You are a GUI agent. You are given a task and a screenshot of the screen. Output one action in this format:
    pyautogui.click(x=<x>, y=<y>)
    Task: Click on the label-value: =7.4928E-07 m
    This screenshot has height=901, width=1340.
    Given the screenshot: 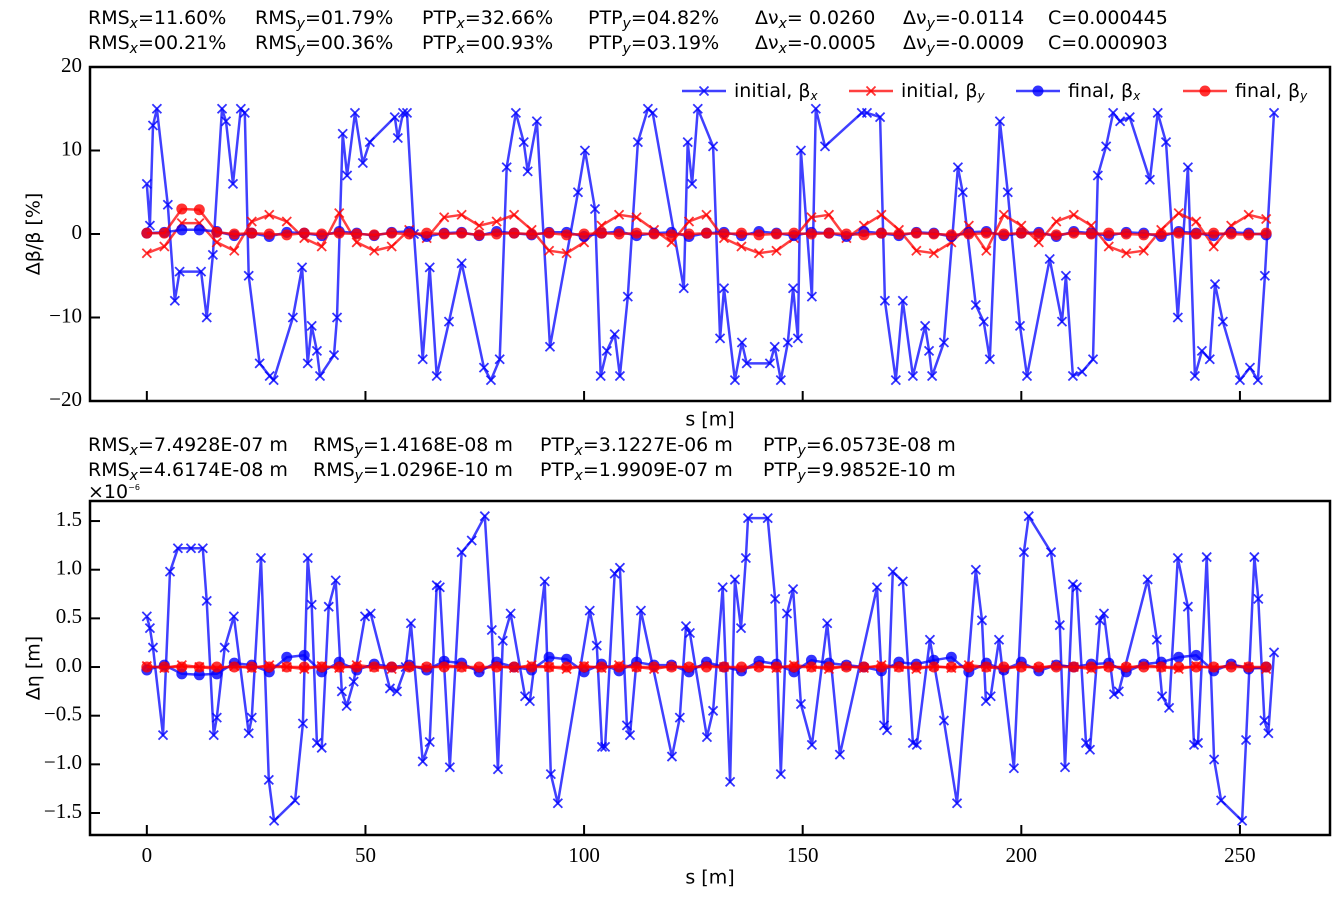 What is the action you would take?
    pyautogui.click(x=213, y=445)
    